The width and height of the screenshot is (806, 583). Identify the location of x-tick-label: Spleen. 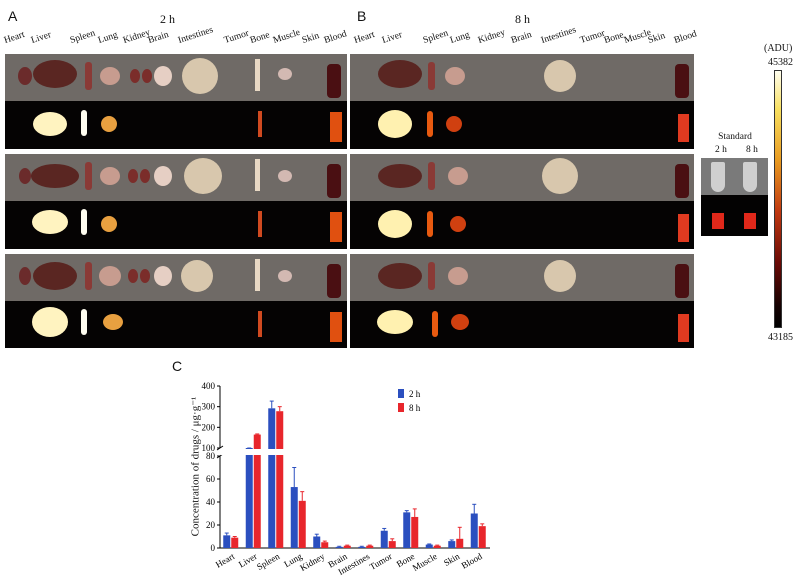
(268, 561).